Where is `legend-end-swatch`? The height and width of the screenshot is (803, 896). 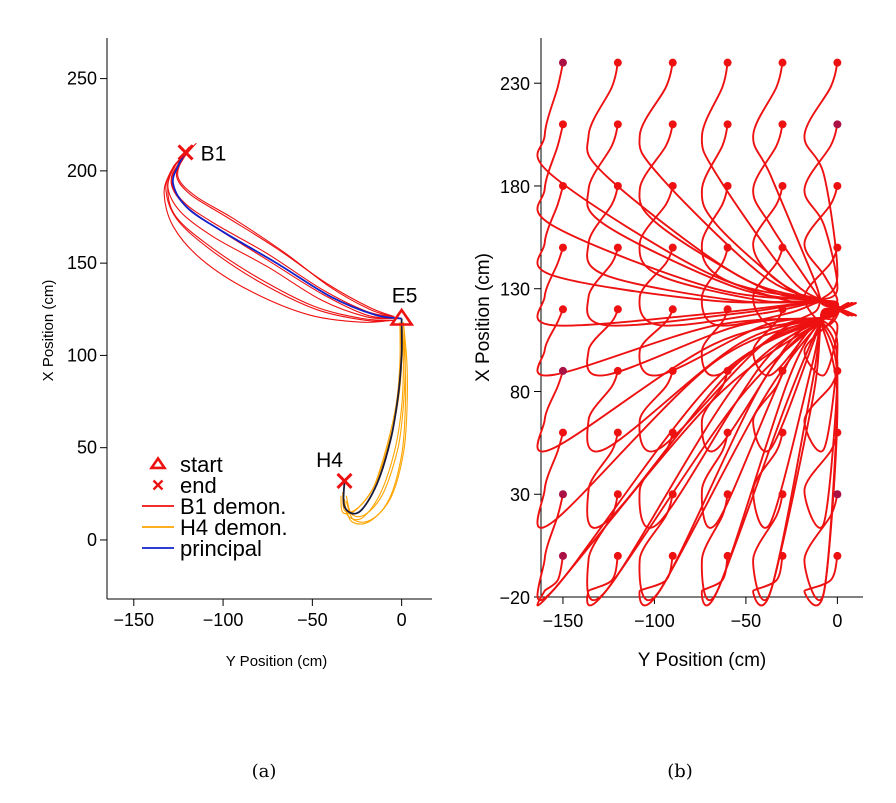 legend-end-swatch is located at coordinates (158, 485).